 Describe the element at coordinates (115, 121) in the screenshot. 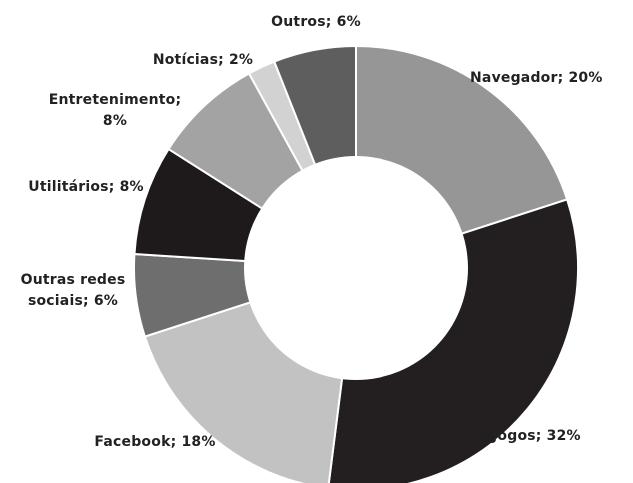

I see `label-entretenimento-line2: 8%` at that location.